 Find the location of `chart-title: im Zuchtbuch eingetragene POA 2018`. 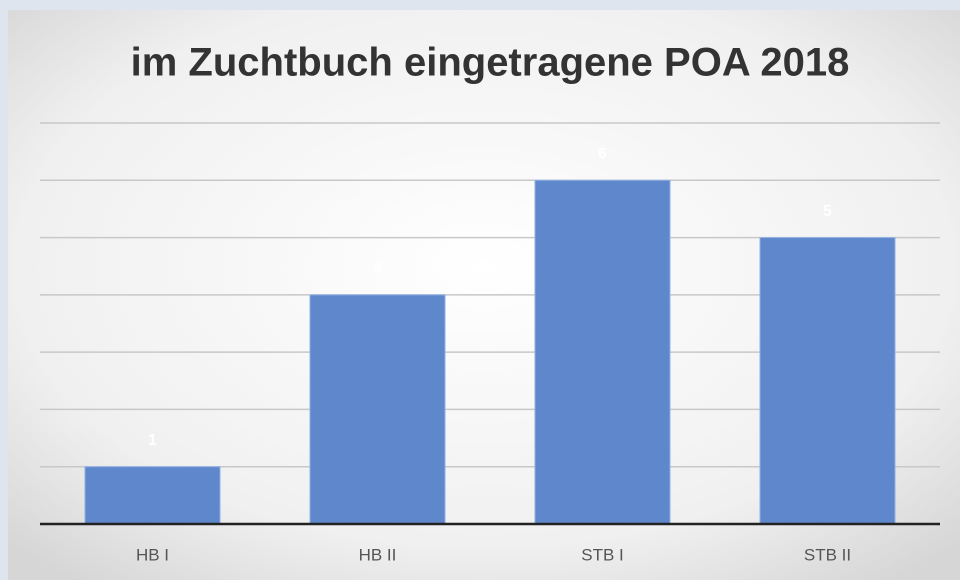

chart-title: im Zuchtbuch eingetragene POA 2018 is located at coordinates (490, 63).